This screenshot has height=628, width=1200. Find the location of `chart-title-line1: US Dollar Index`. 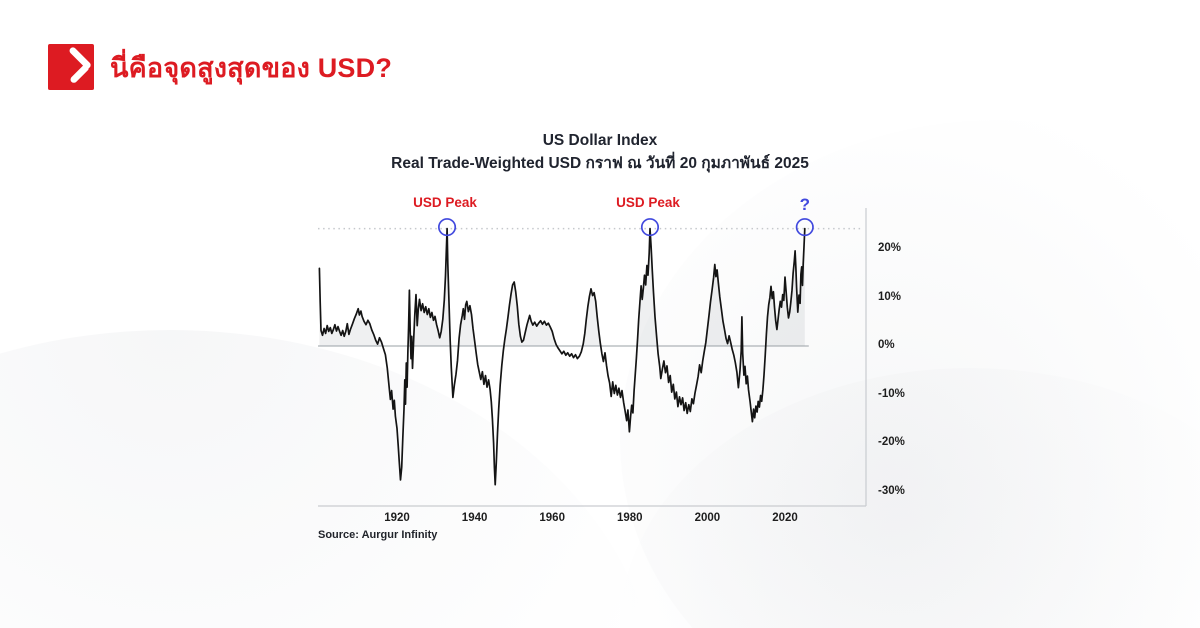

chart-title-line1: US Dollar Index is located at coordinates (600, 140).